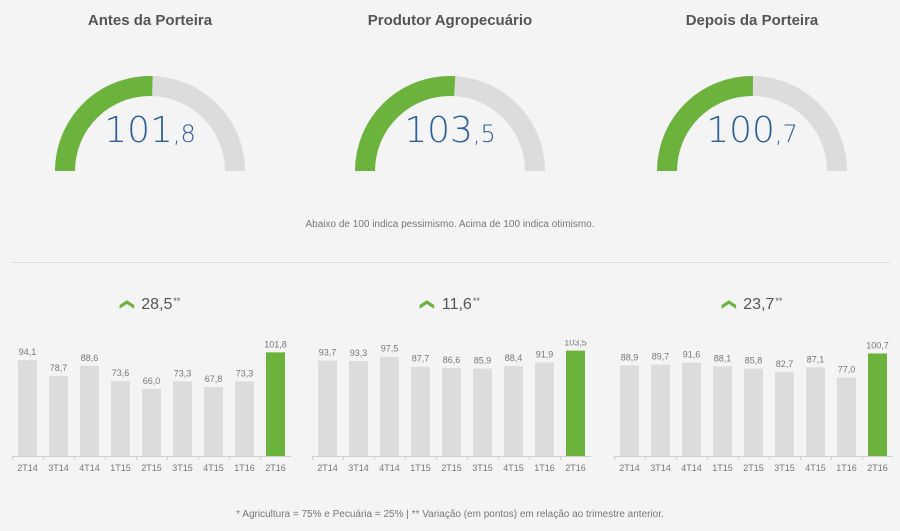 The height and width of the screenshot is (531, 900). What do you see at coordinates (157, 304) in the screenshot?
I see `variation-value: 28,5` at bounding box center [157, 304].